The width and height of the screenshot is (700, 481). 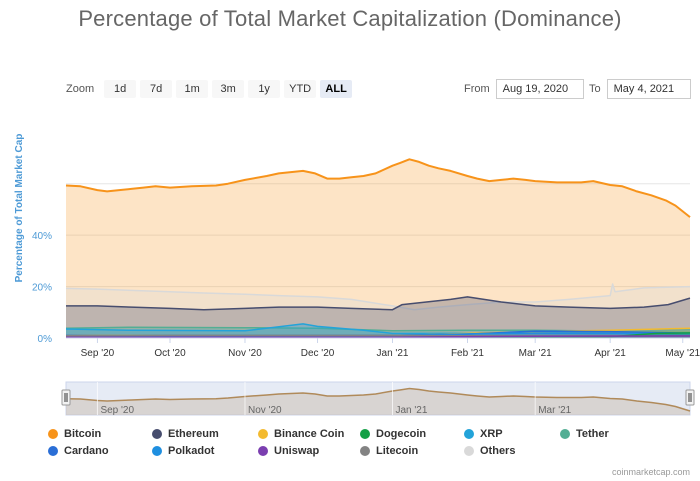 I want to click on zoom-1m-button: 1m, so click(x=192, y=89).